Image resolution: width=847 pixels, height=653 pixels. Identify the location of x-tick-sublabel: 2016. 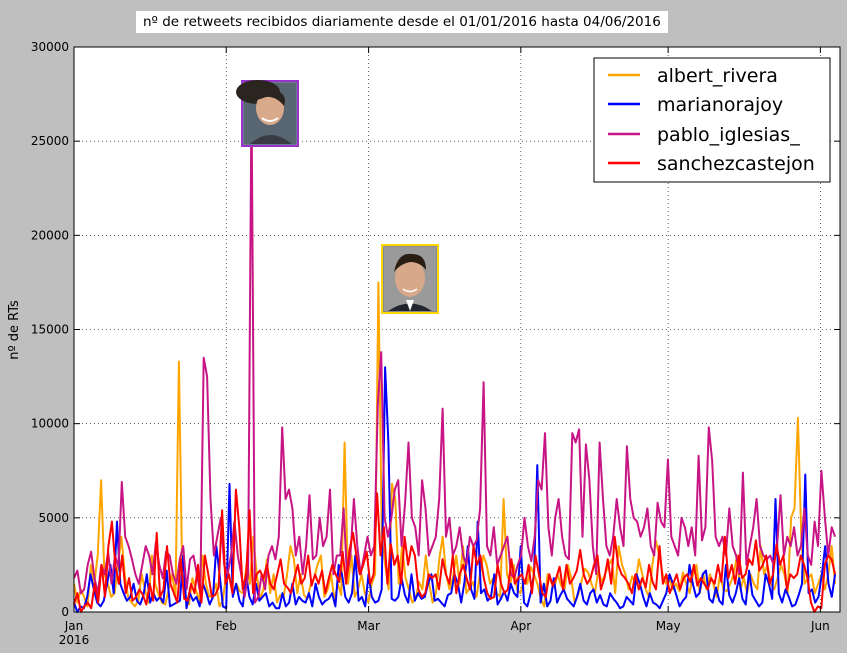
(74, 640).